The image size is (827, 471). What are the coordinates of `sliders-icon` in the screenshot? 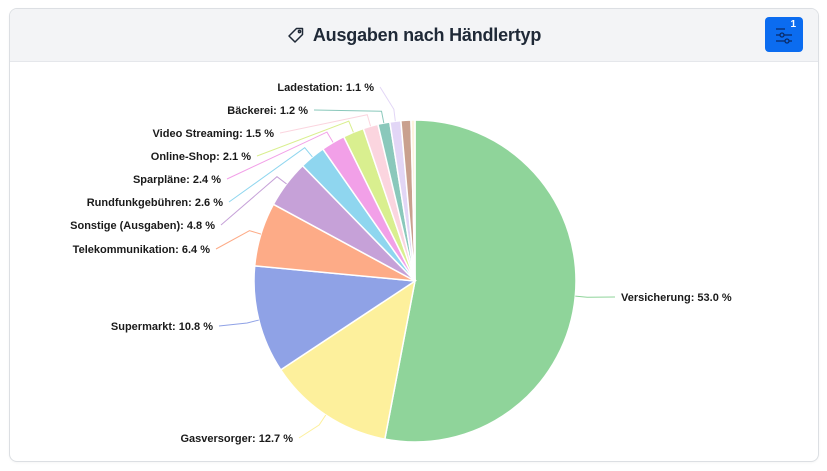 It's located at (784, 36).